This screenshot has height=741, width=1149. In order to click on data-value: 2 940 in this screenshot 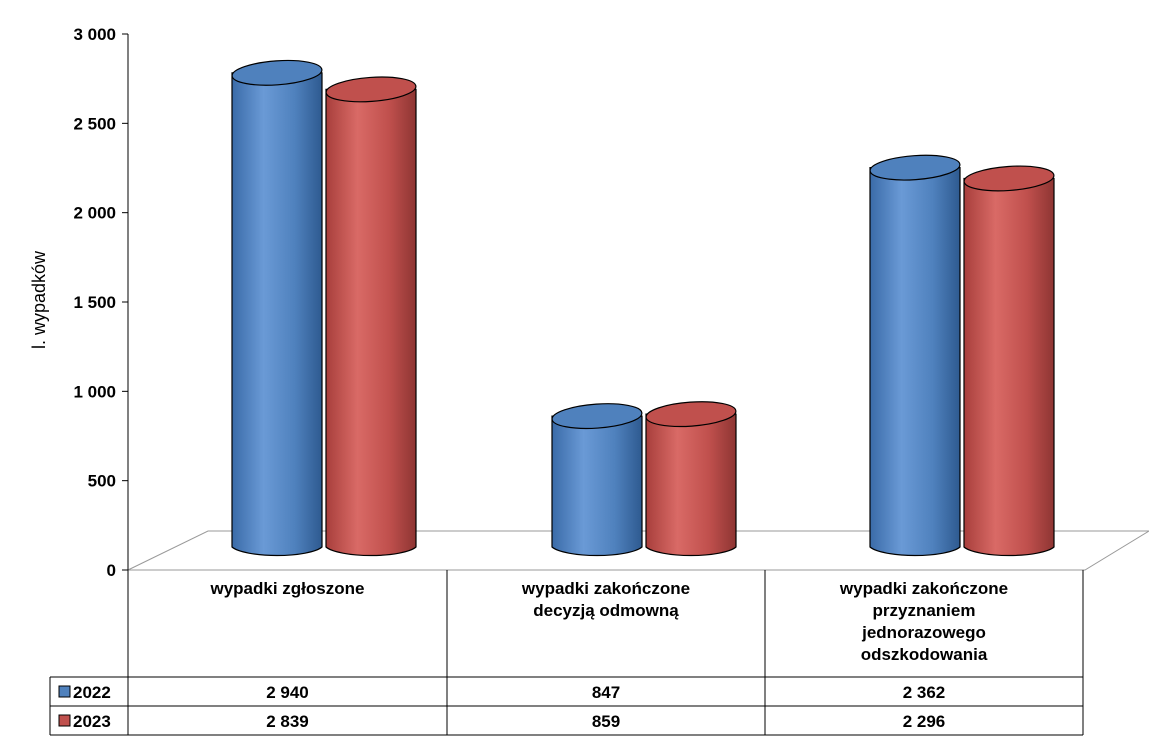, I will do `click(287, 692)`.